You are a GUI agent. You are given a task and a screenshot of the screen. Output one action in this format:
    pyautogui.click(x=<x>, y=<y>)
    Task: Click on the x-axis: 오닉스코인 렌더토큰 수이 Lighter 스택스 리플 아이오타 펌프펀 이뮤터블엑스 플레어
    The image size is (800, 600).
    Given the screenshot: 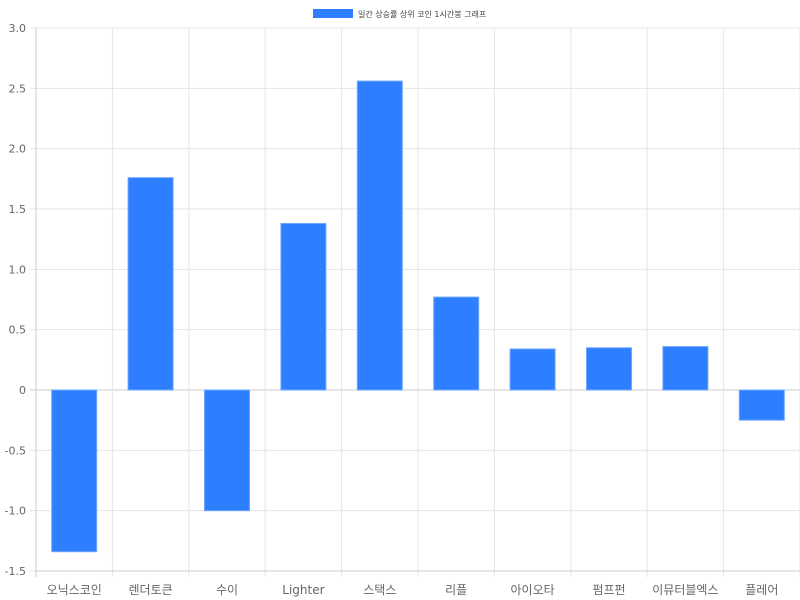 What is the action you would take?
    pyautogui.click(x=413, y=590)
    